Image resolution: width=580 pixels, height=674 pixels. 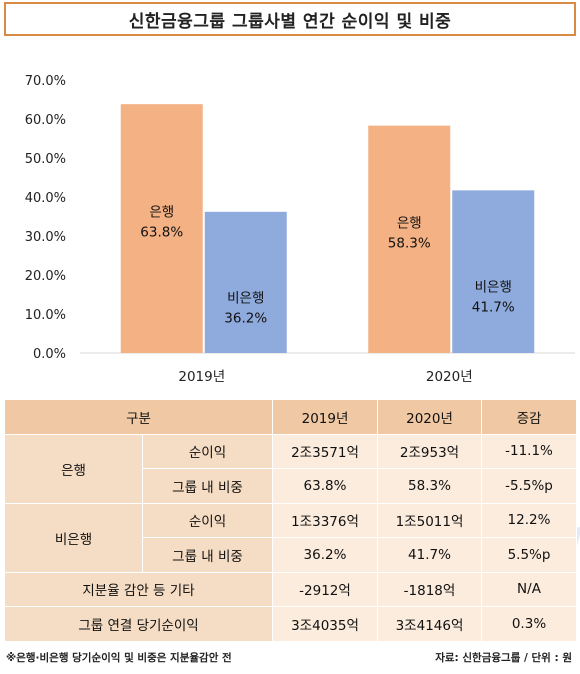 I want to click on data-label-value: 63.8%, so click(x=161, y=233).